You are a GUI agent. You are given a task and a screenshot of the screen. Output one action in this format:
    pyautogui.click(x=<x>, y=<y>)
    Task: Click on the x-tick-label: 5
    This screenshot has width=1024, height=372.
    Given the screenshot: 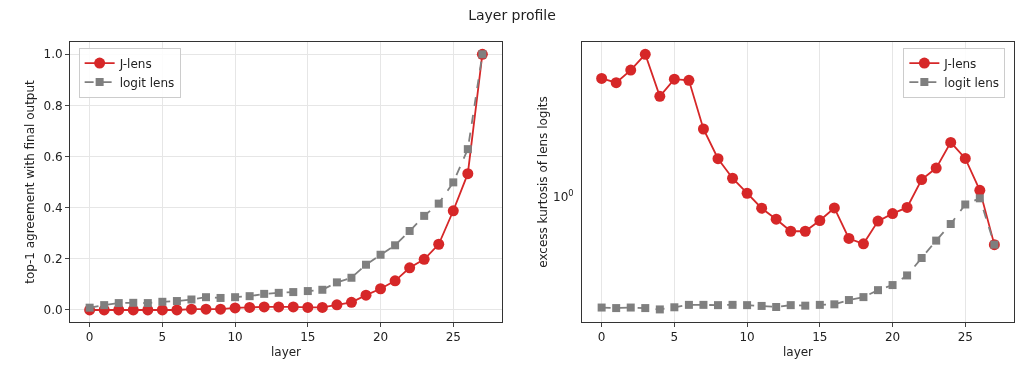 What is the action you would take?
    pyautogui.click(x=674, y=337)
    